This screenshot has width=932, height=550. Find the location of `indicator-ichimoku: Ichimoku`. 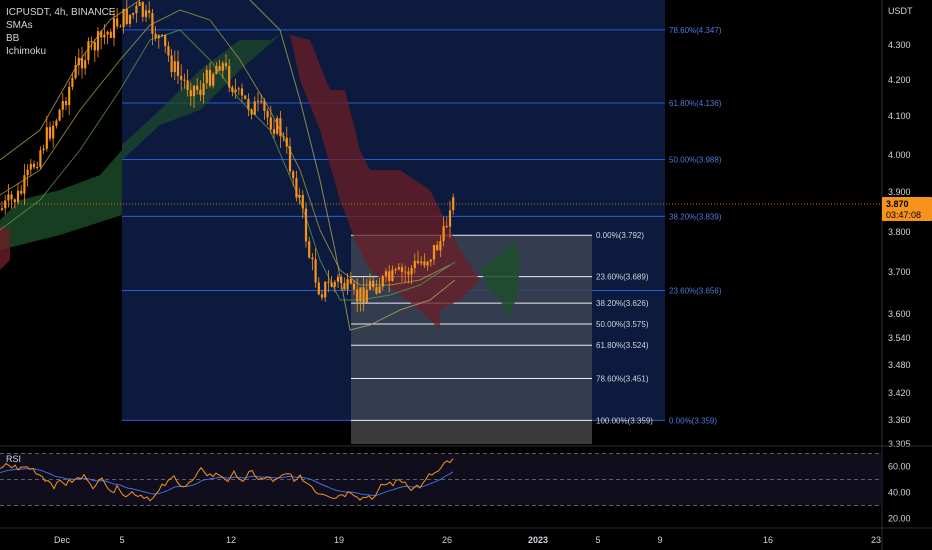

indicator-ichimoku: Ichimoku is located at coordinates (26, 51).